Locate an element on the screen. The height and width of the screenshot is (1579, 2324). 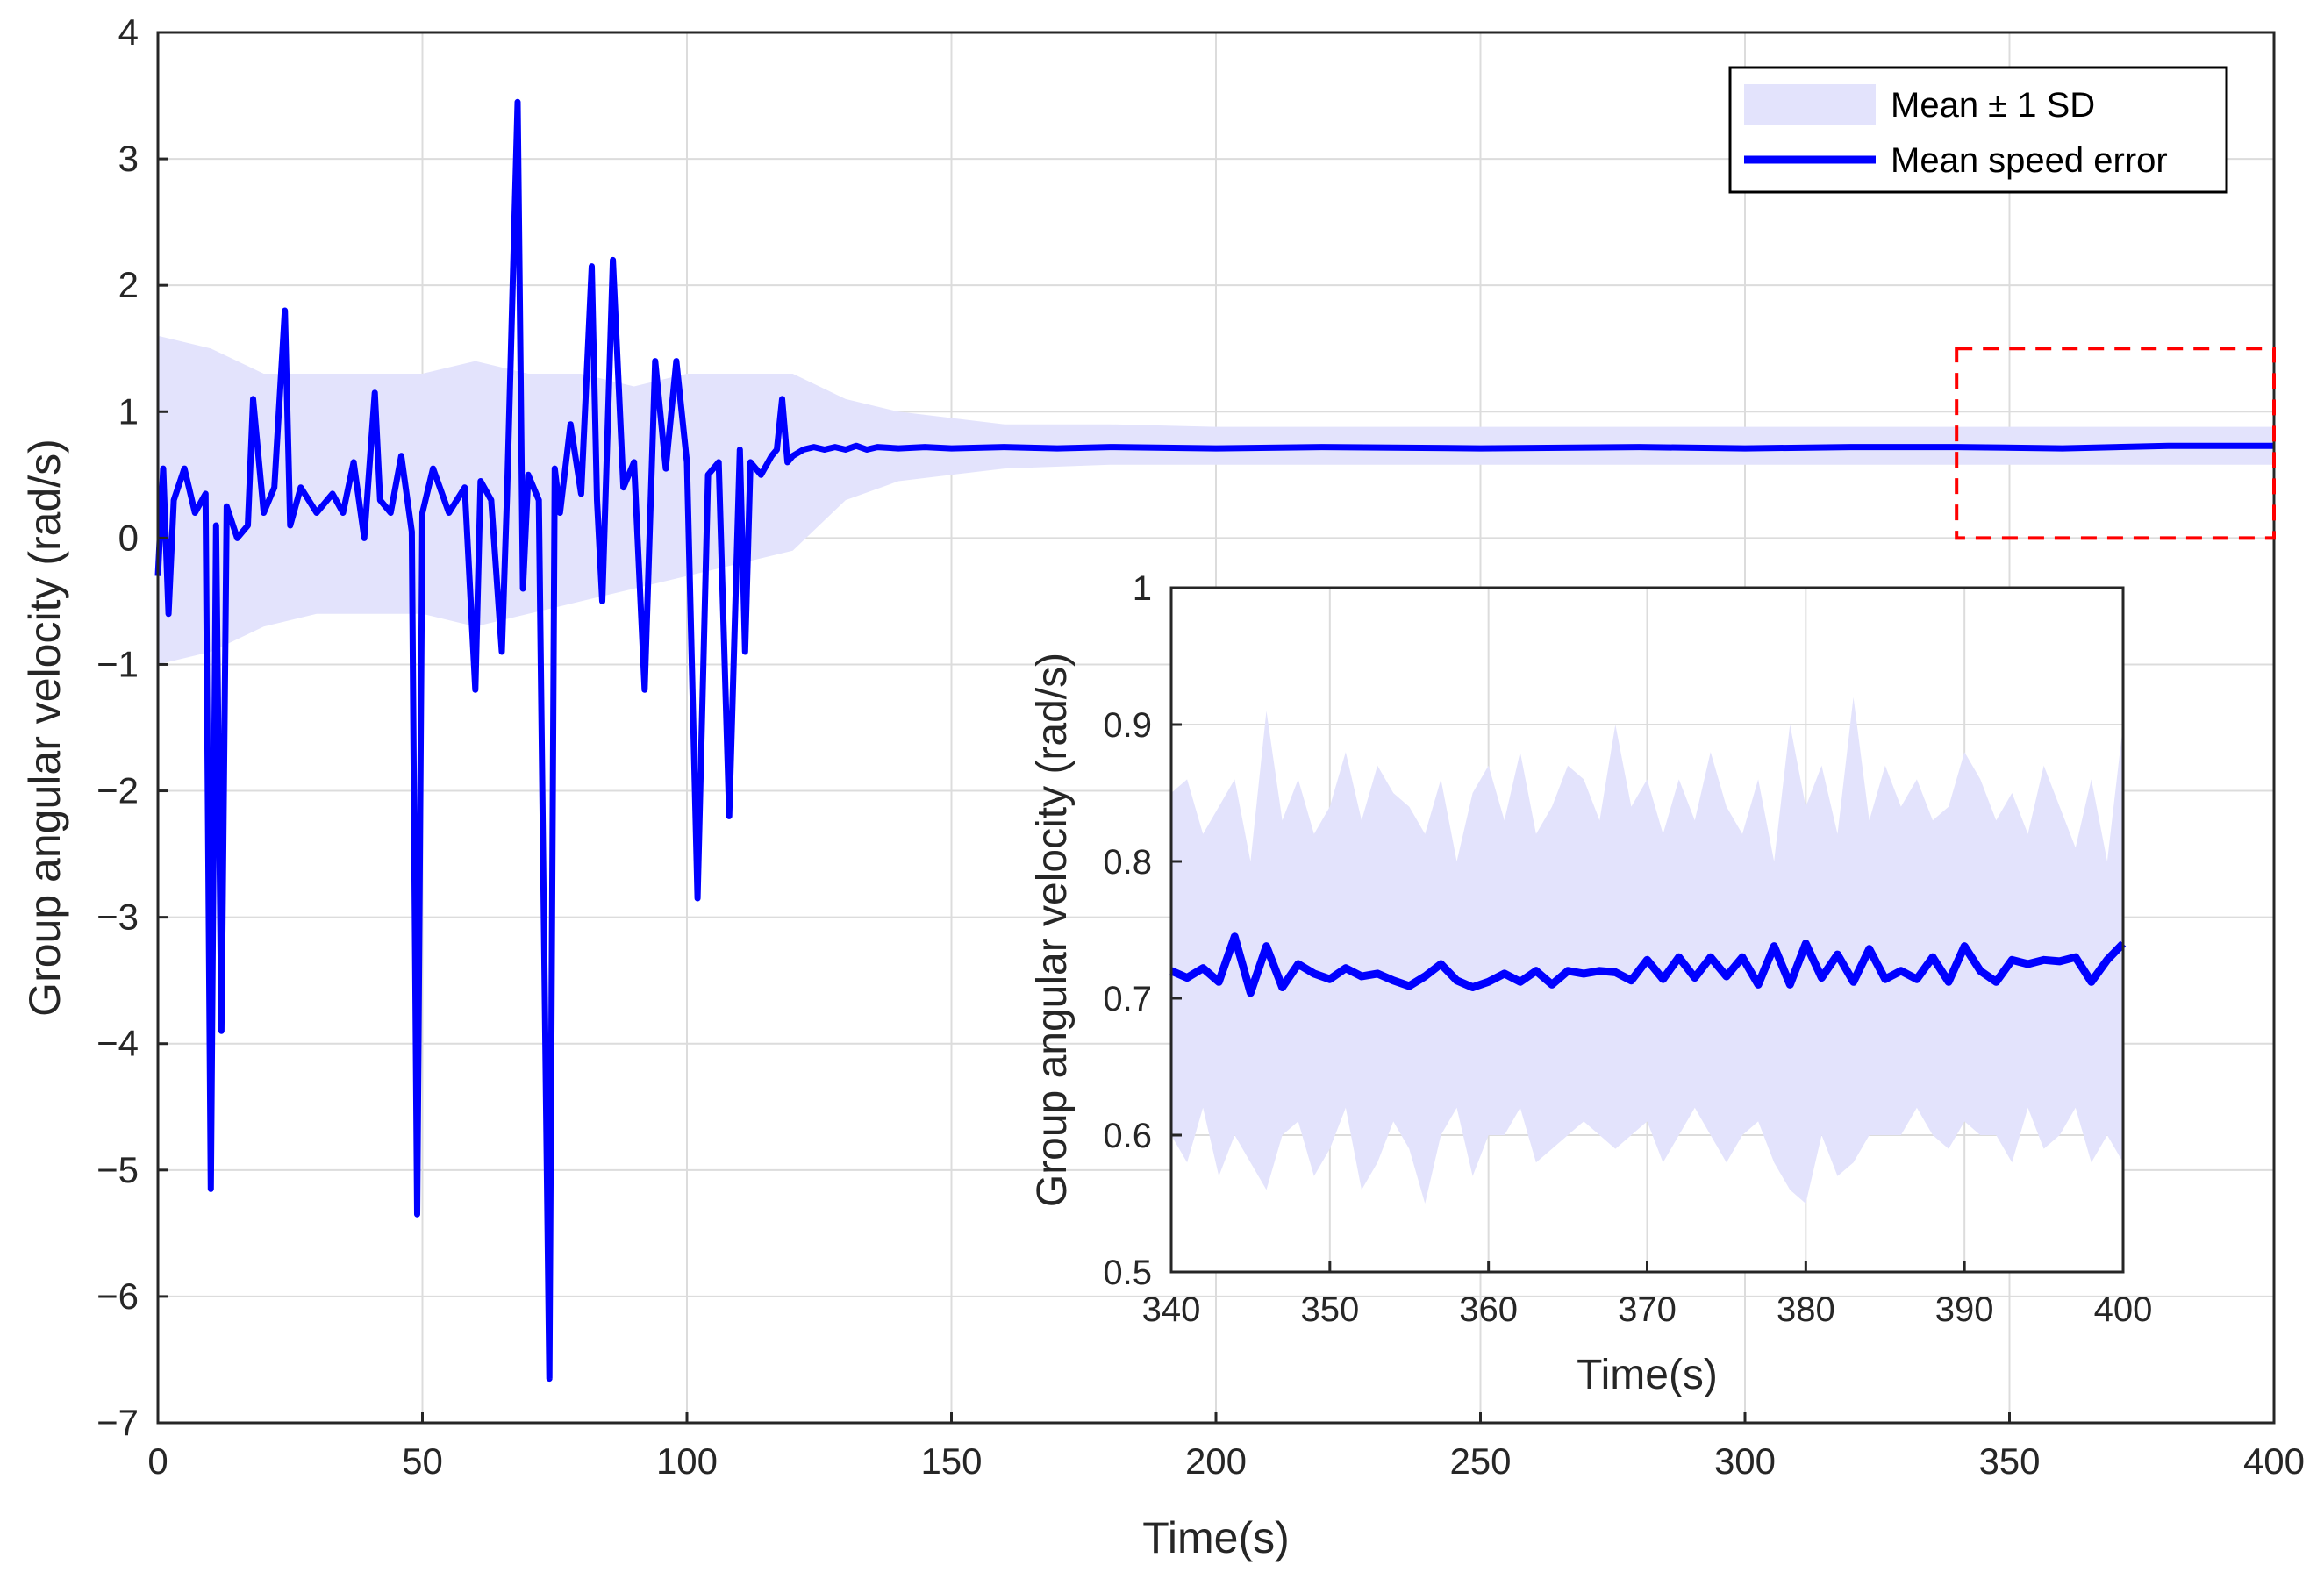
x-tick-label: 0 is located at coordinates (157, 1461).